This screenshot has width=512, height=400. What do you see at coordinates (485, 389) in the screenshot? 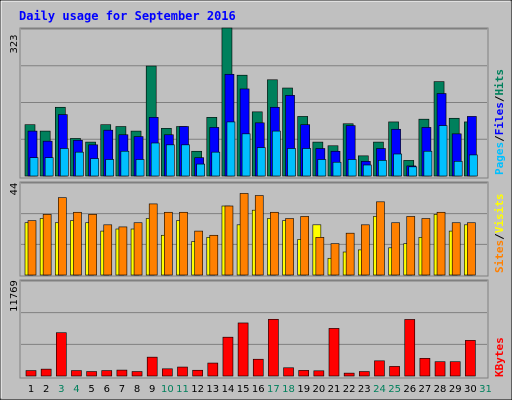
I see `day-label: 31` at bounding box center [485, 389].